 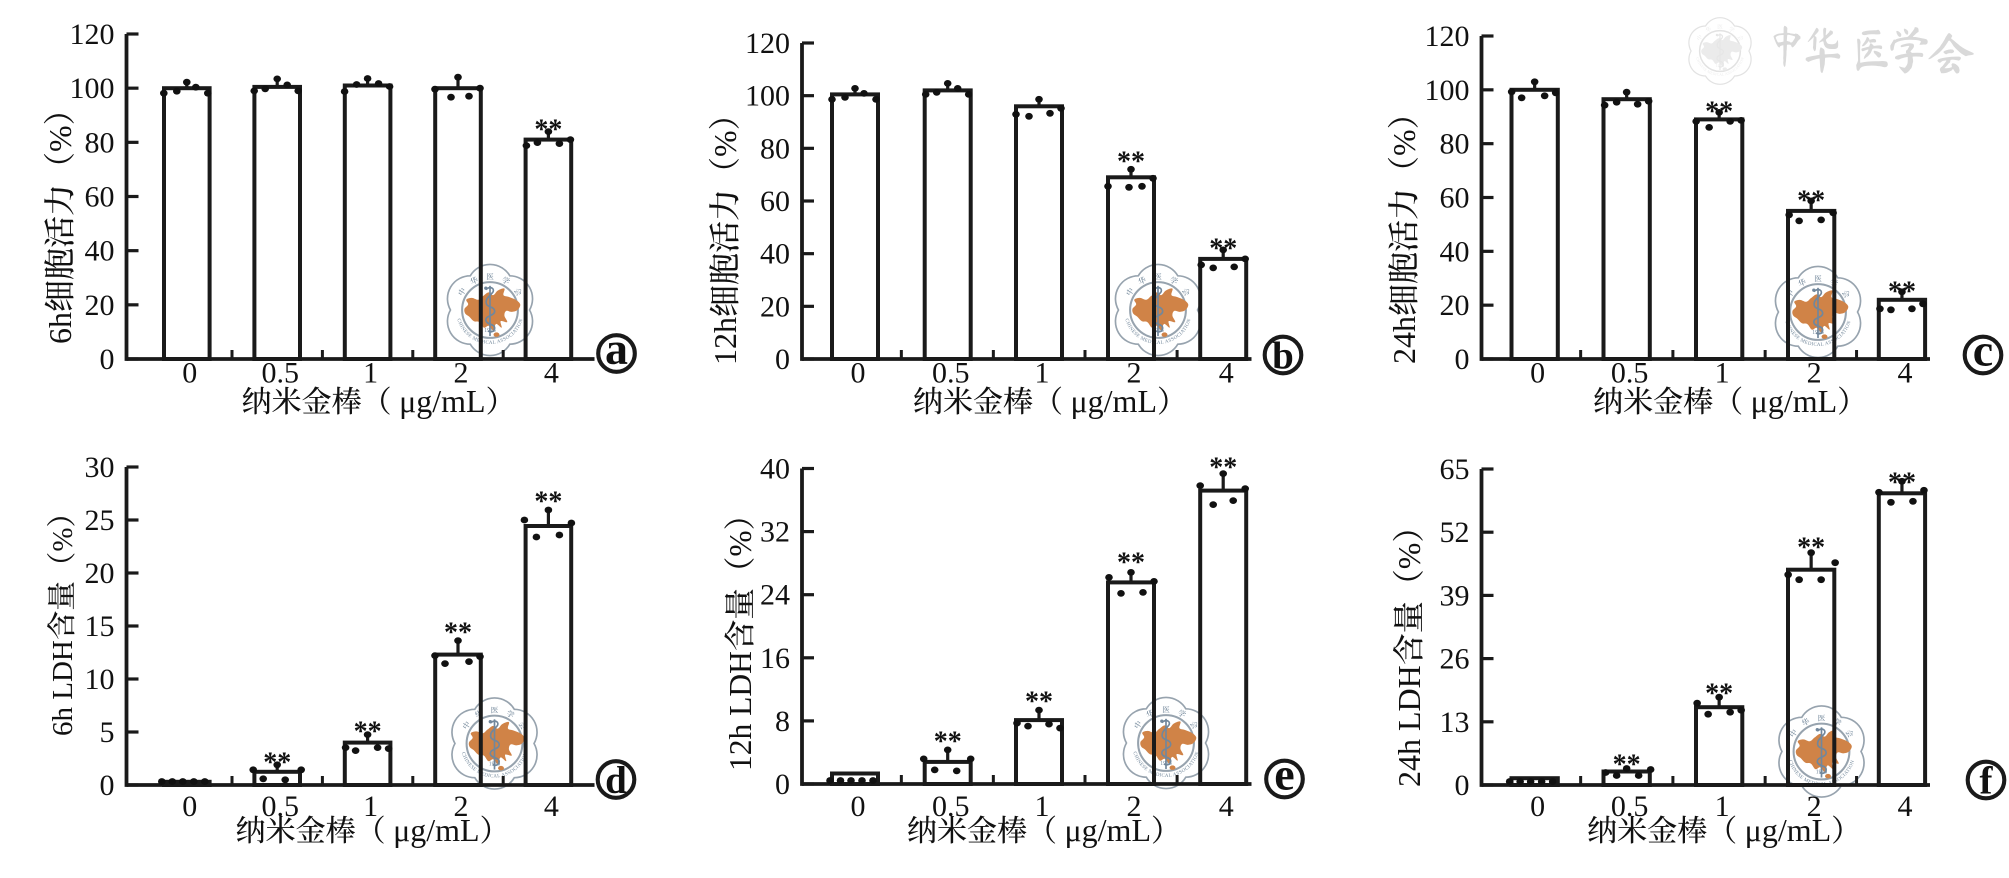 I want to click on svg-text: 39, so click(x=1455, y=595).